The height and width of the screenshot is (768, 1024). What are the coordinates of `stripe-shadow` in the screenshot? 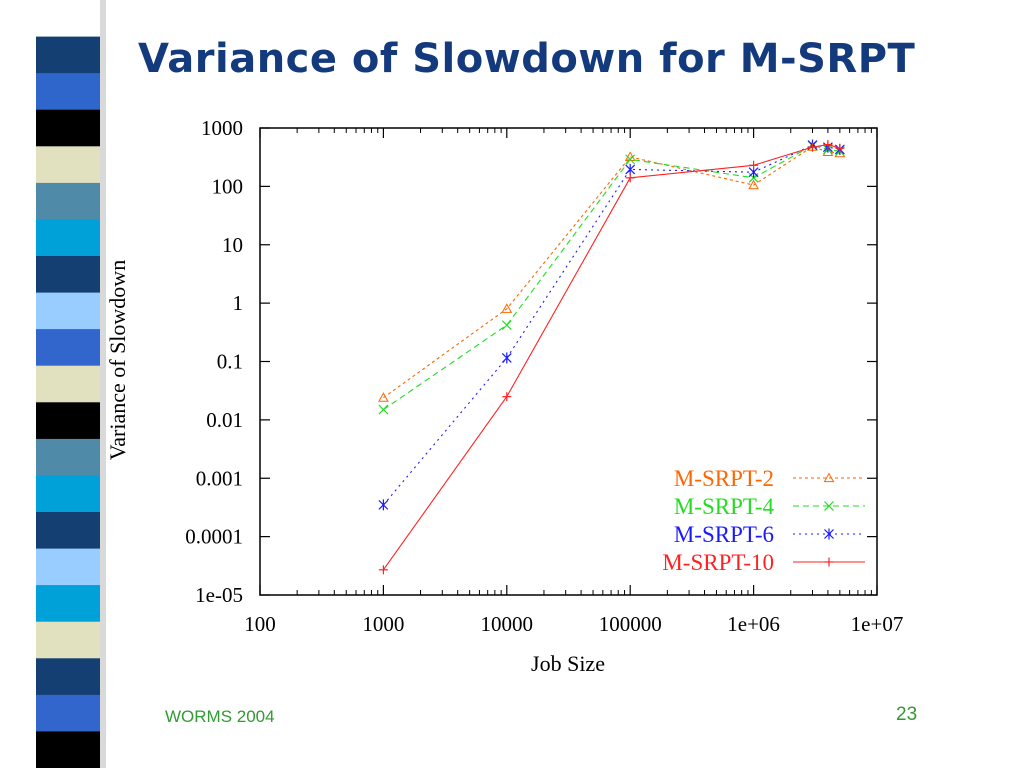 It's located at (103, 384).